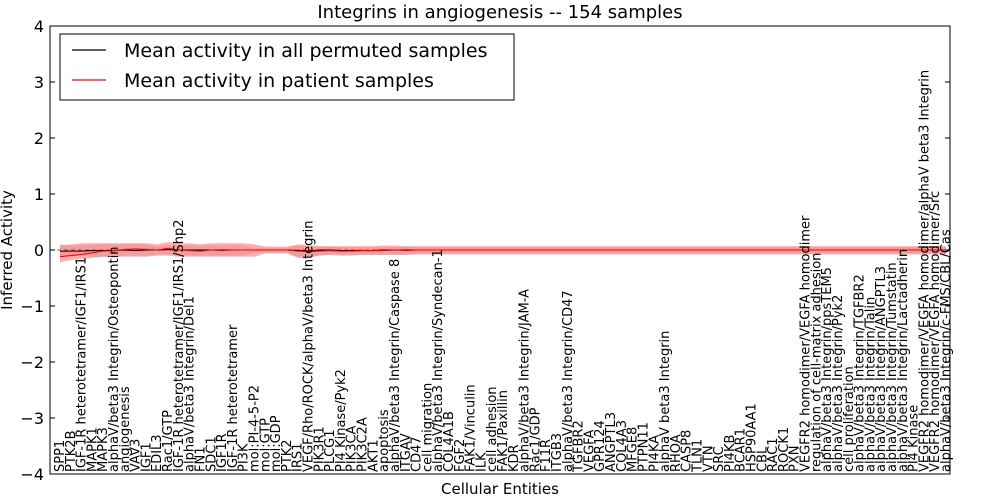  I want to click on x-tick-label: cell proliferation, so click(849, 419).